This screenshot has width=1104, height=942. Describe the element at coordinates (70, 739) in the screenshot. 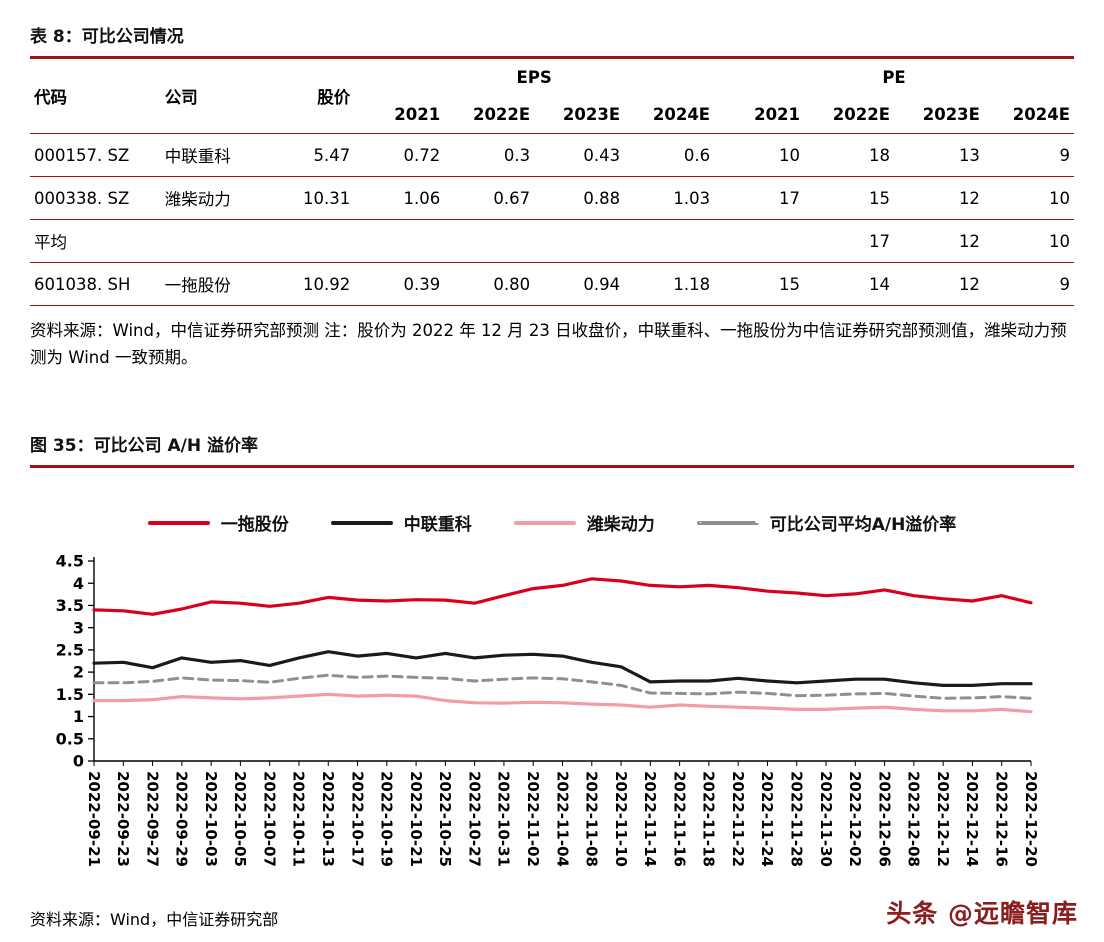

I see `y-tick-label: 0.5` at that location.